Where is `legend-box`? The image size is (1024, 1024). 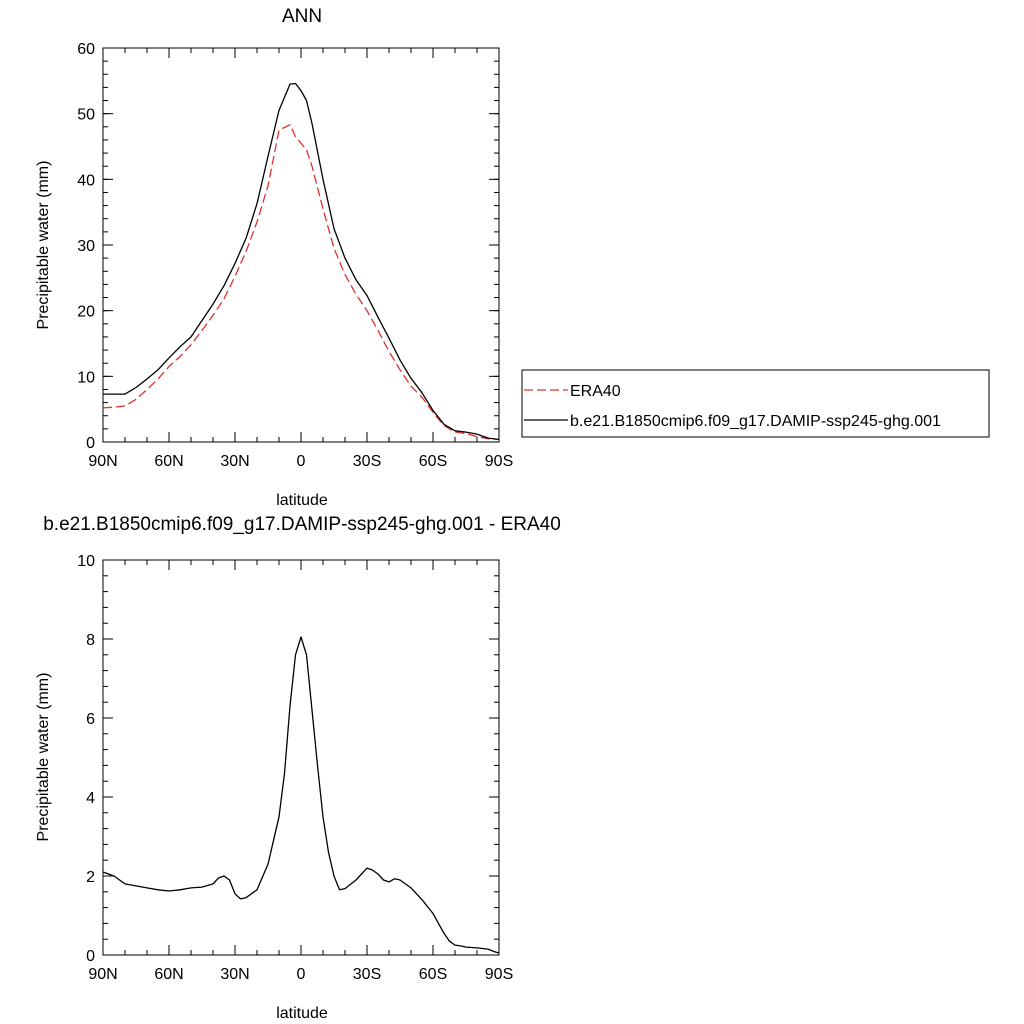 legend-box is located at coordinates (755, 403).